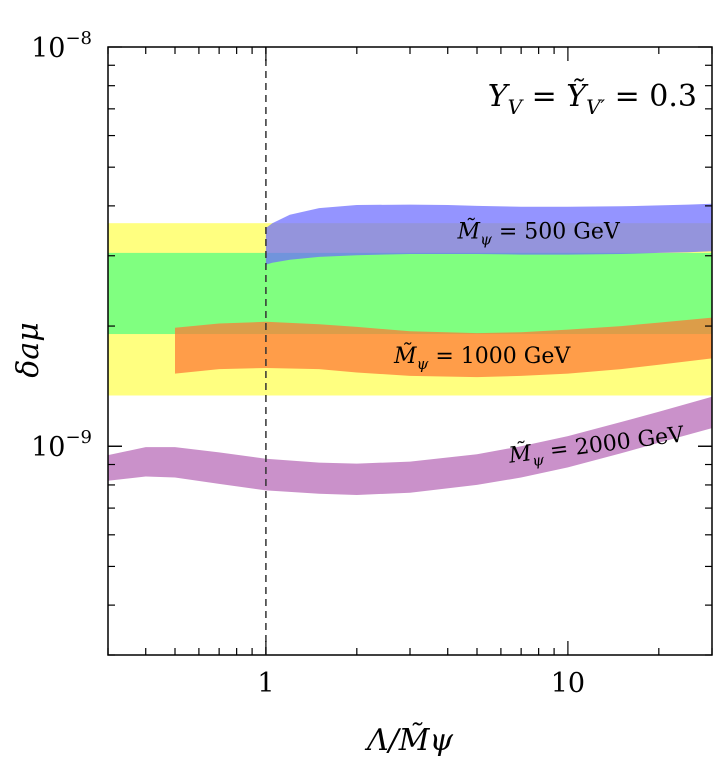 The height and width of the screenshot is (762, 720). Describe the element at coordinates (408, 740) in the screenshot. I see `x-axis-label: Λ/M̃ψ` at that location.